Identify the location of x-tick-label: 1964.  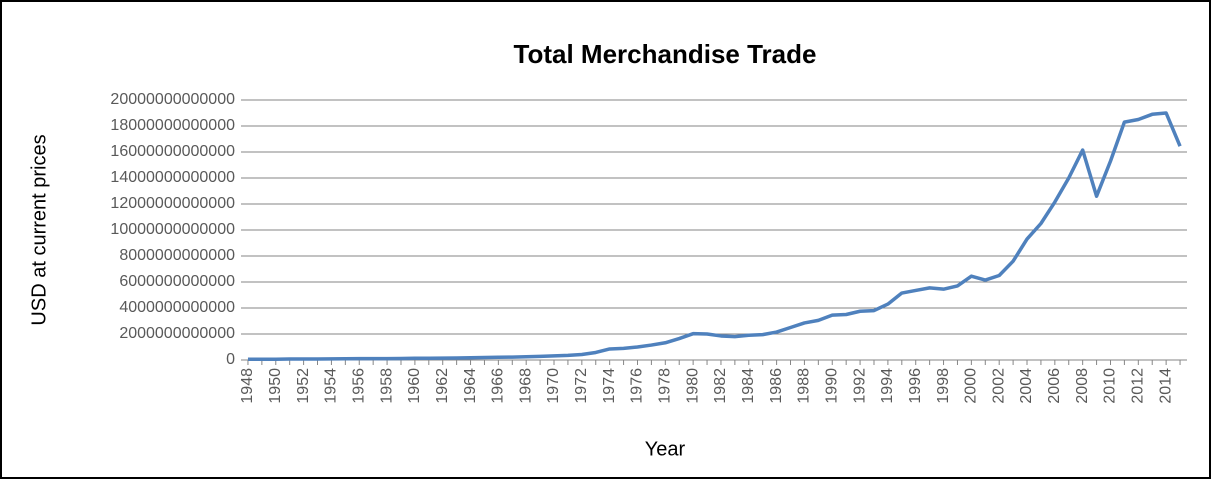
(470, 386).